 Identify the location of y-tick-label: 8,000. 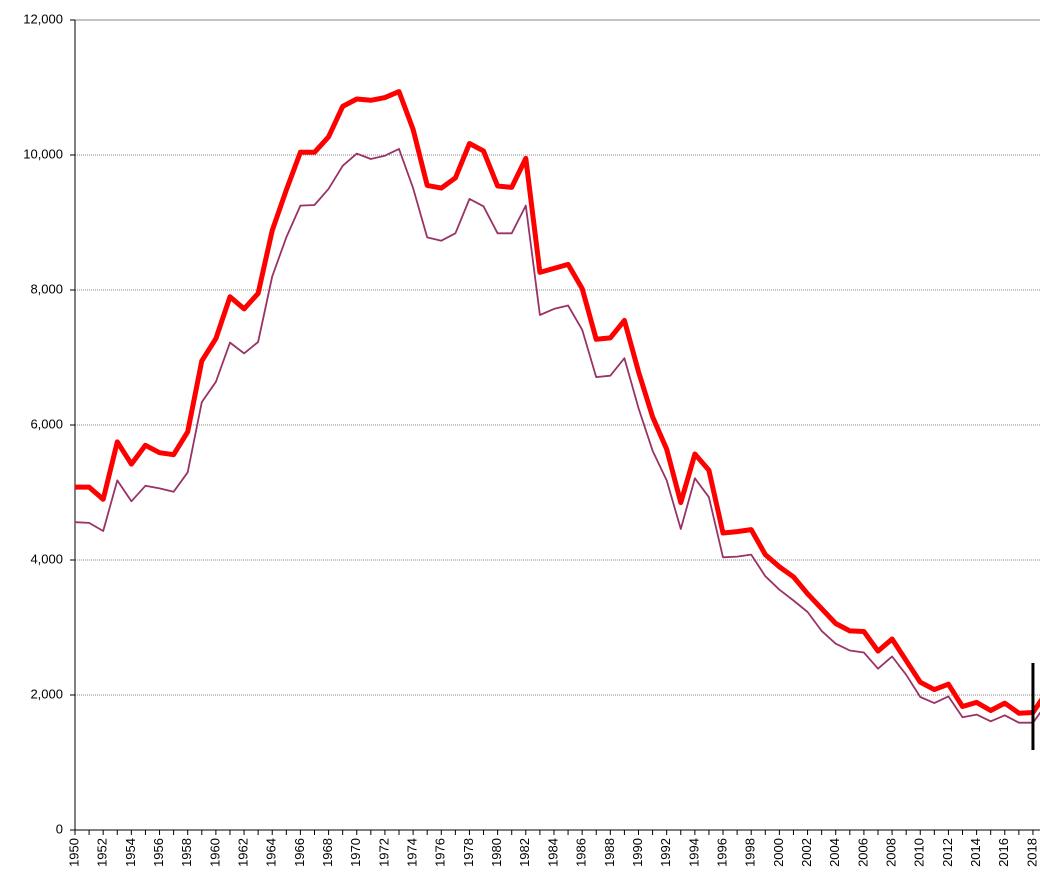
(46, 288).